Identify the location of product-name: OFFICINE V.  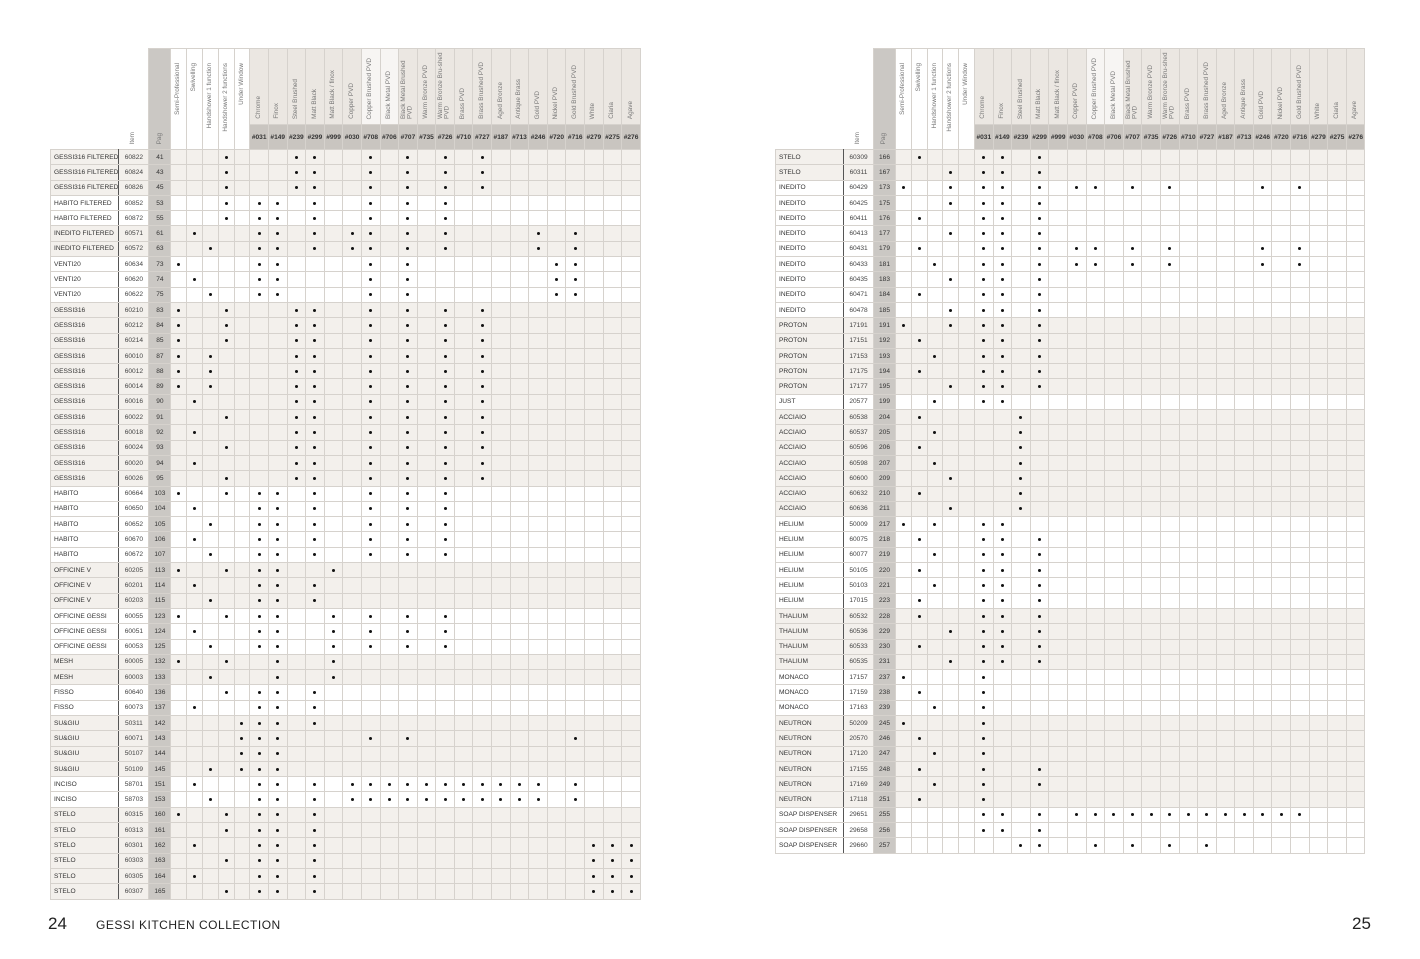
(84, 585).